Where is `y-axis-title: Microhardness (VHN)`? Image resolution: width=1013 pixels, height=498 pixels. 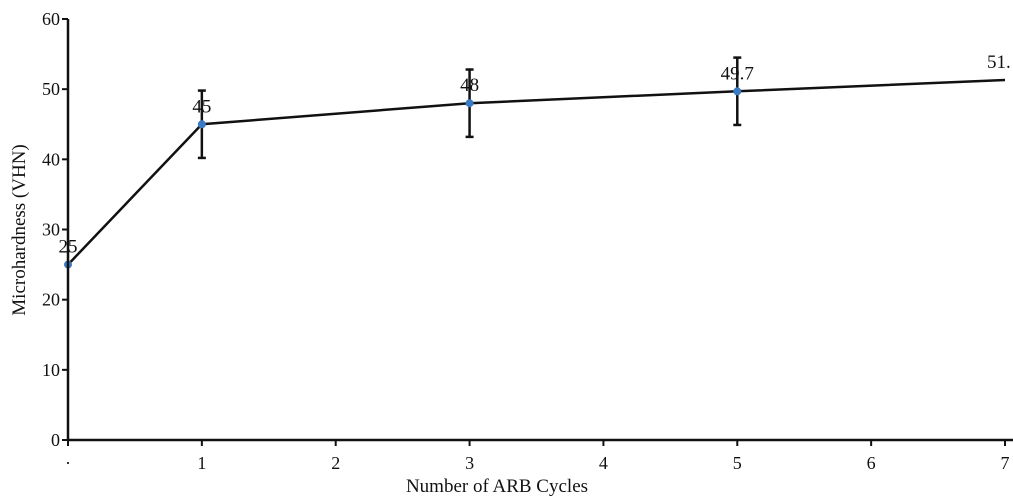
y-axis-title: Microhardness (VHN) is located at coordinates (19, 229).